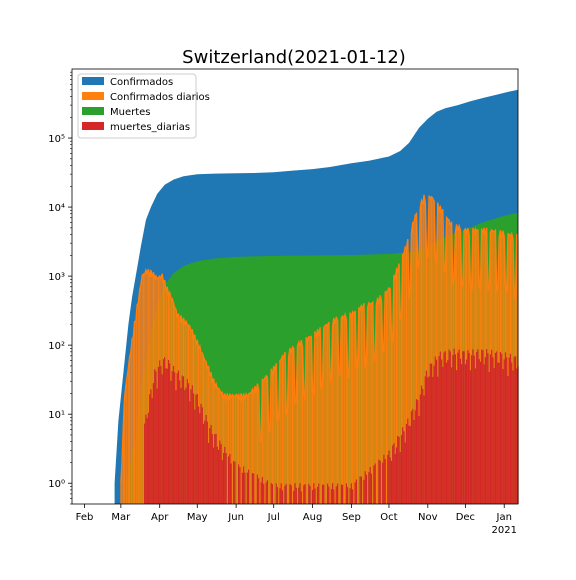 The width and height of the screenshot is (576, 580). Describe the element at coordinates (56, 139) in the screenshot. I see `y-tick-label: 10⁵` at that location.